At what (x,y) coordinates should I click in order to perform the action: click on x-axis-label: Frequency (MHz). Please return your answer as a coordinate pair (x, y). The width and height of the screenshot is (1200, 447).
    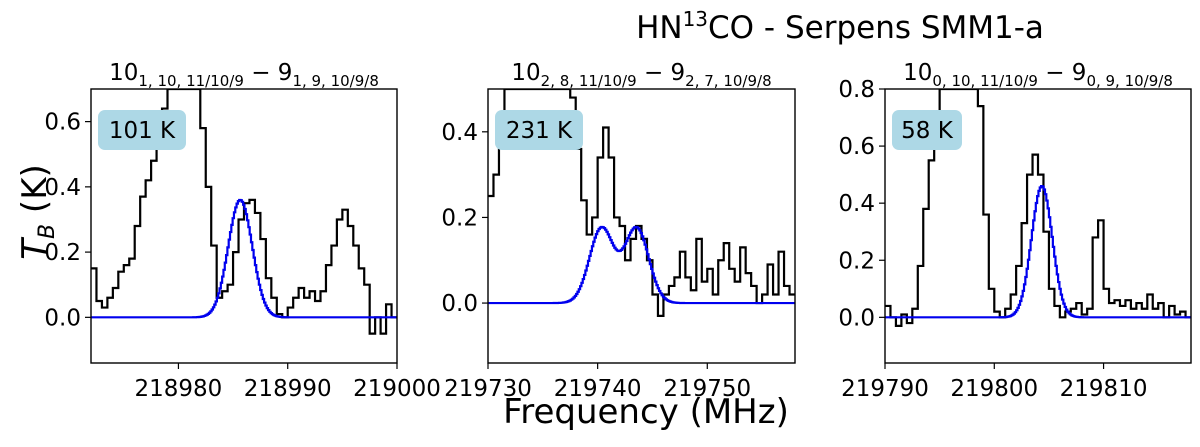
    Looking at the image, I should click on (646, 412).